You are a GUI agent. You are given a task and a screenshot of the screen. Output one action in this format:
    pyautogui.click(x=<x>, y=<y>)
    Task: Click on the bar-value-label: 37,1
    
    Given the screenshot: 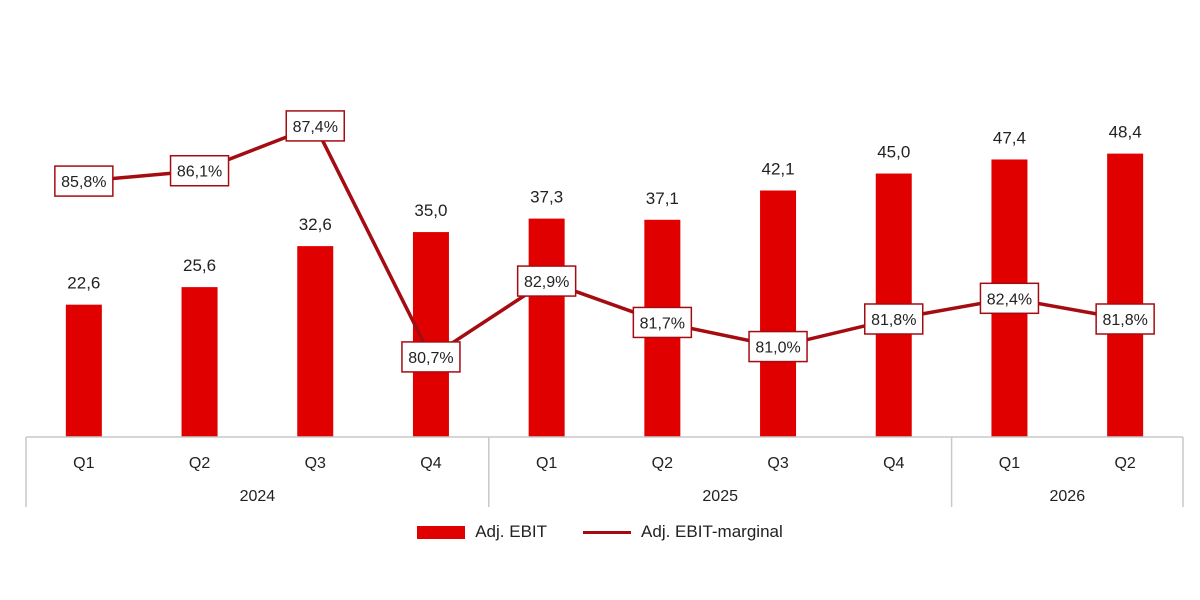 What is the action you would take?
    pyautogui.click(x=662, y=198)
    